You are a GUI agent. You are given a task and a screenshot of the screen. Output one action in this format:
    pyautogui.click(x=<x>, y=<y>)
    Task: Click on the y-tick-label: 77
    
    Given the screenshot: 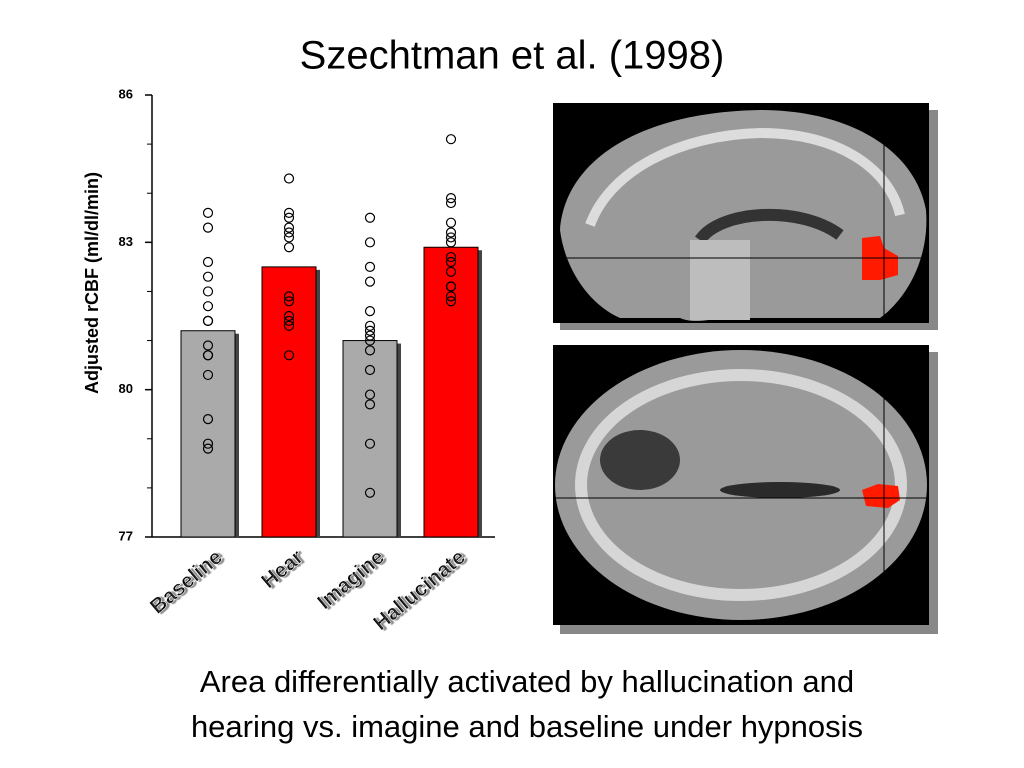 What is the action you would take?
    pyautogui.click(x=126, y=535)
    